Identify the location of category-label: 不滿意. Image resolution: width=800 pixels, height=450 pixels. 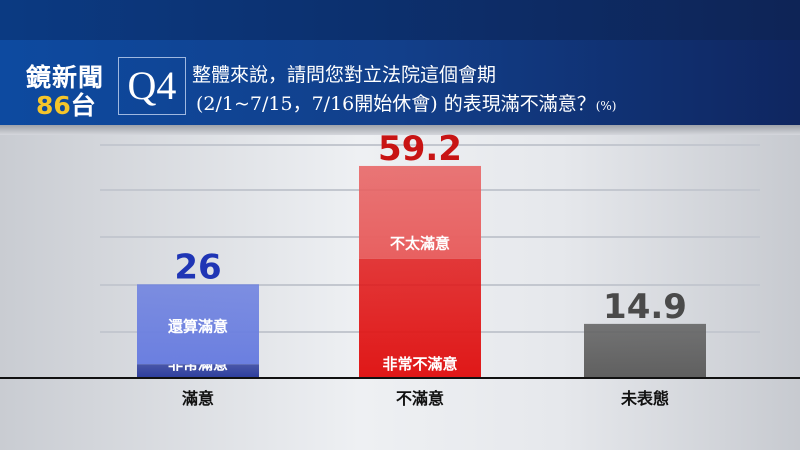
(420, 398).